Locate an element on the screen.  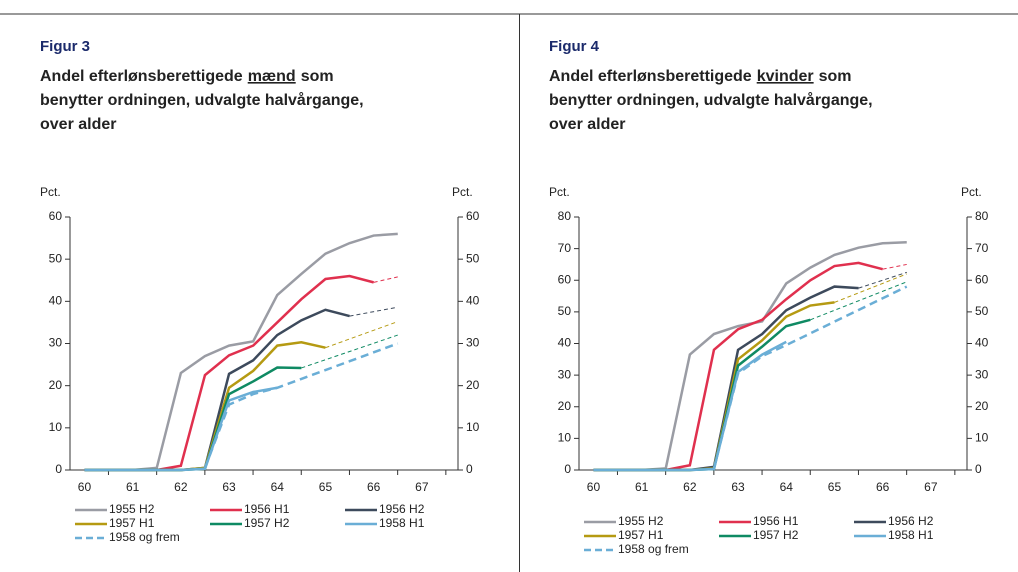
title-part: kvinder is located at coordinates (785, 76).